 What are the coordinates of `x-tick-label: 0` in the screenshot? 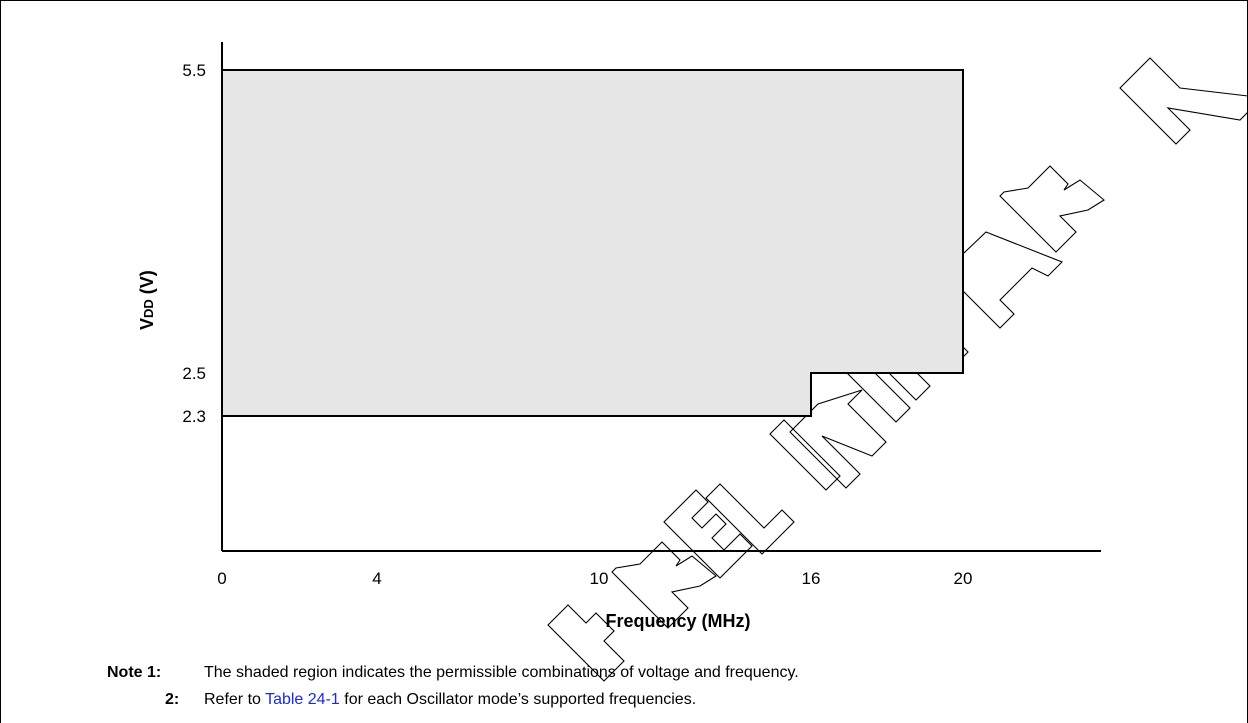 It's located at (221, 578).